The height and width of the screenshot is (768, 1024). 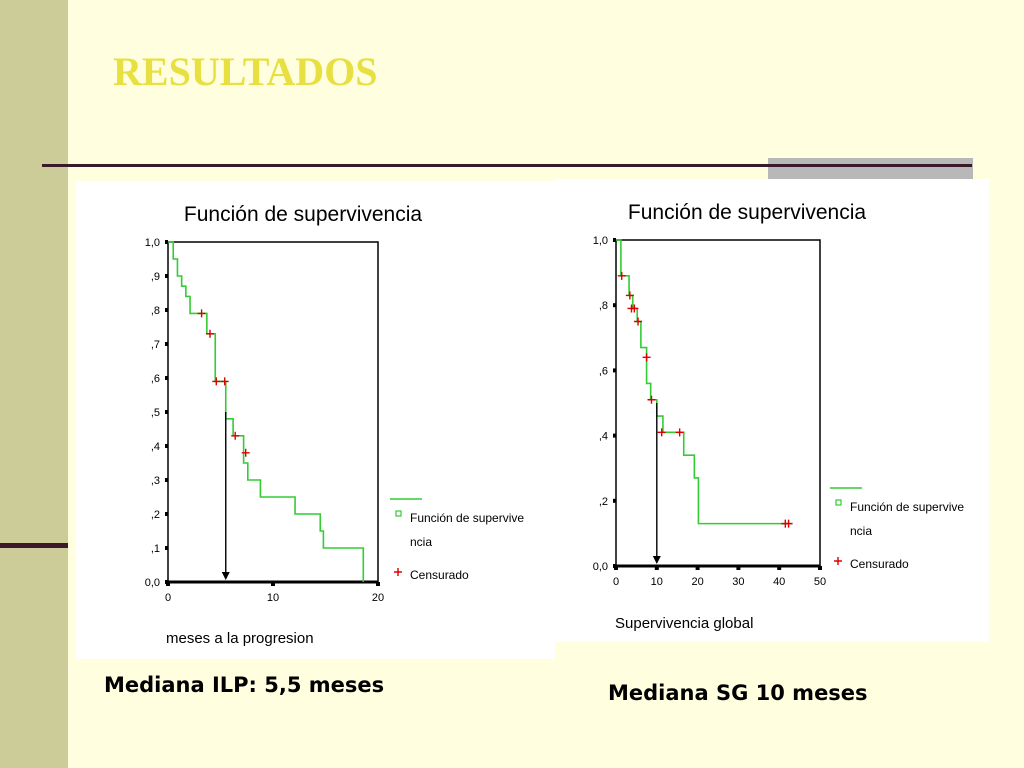 I want to click on x-tick-label: 30, so click(x=738, y=582).